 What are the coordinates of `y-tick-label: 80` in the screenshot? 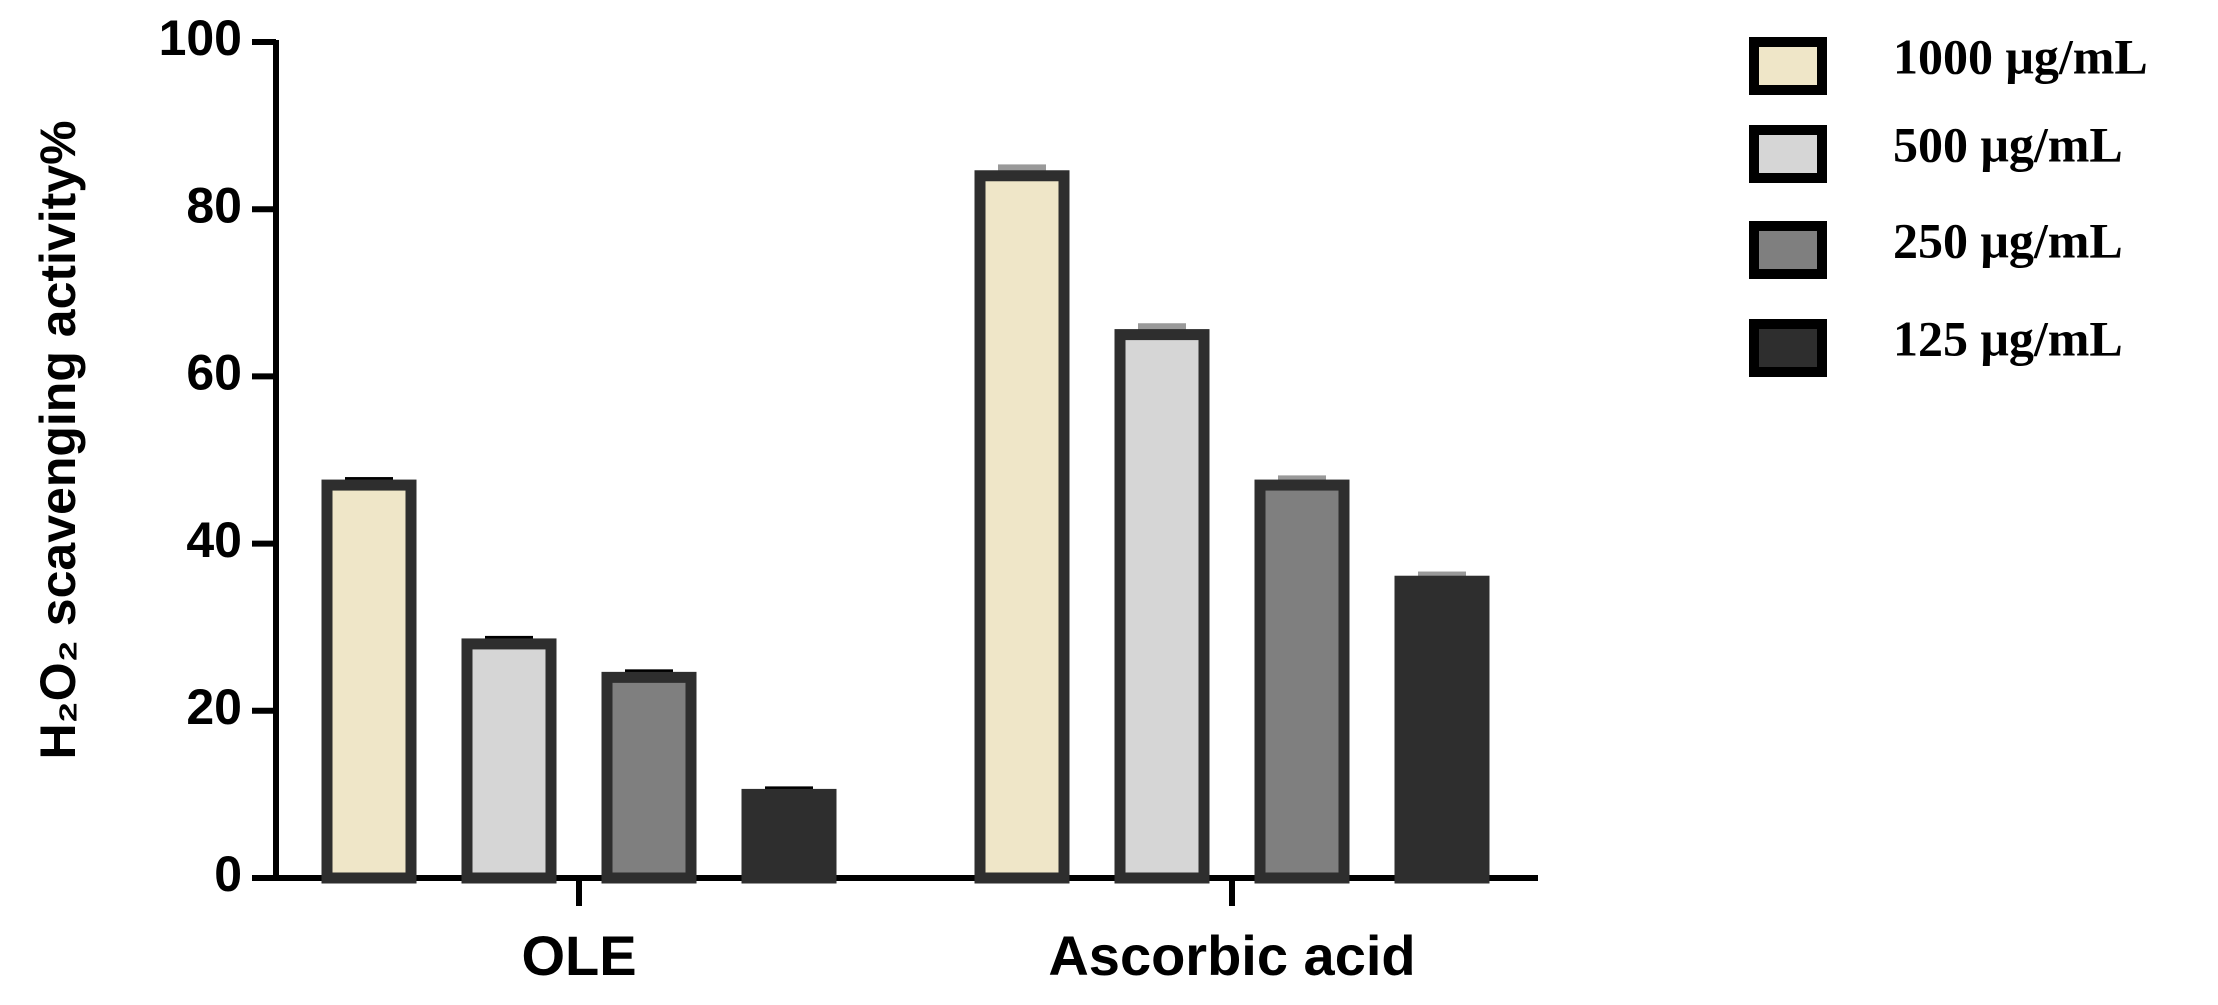 It's located at (214, 205).